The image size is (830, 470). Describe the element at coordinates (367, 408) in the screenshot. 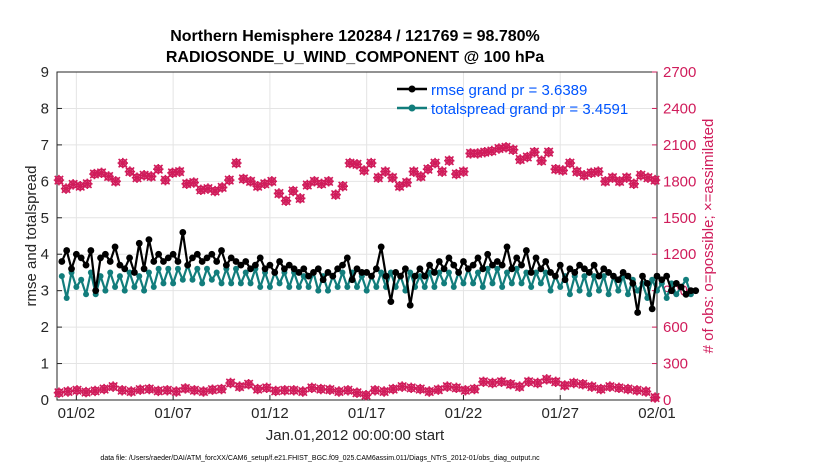

I see `x-axis-ticks: 01/02 01/07 01/12 01/17 01/22 01/27 02/01` at that location.